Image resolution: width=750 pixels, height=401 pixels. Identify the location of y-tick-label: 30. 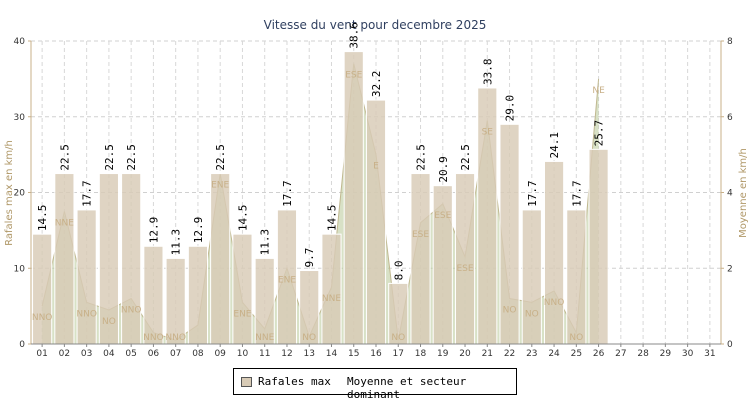
(20, 118).